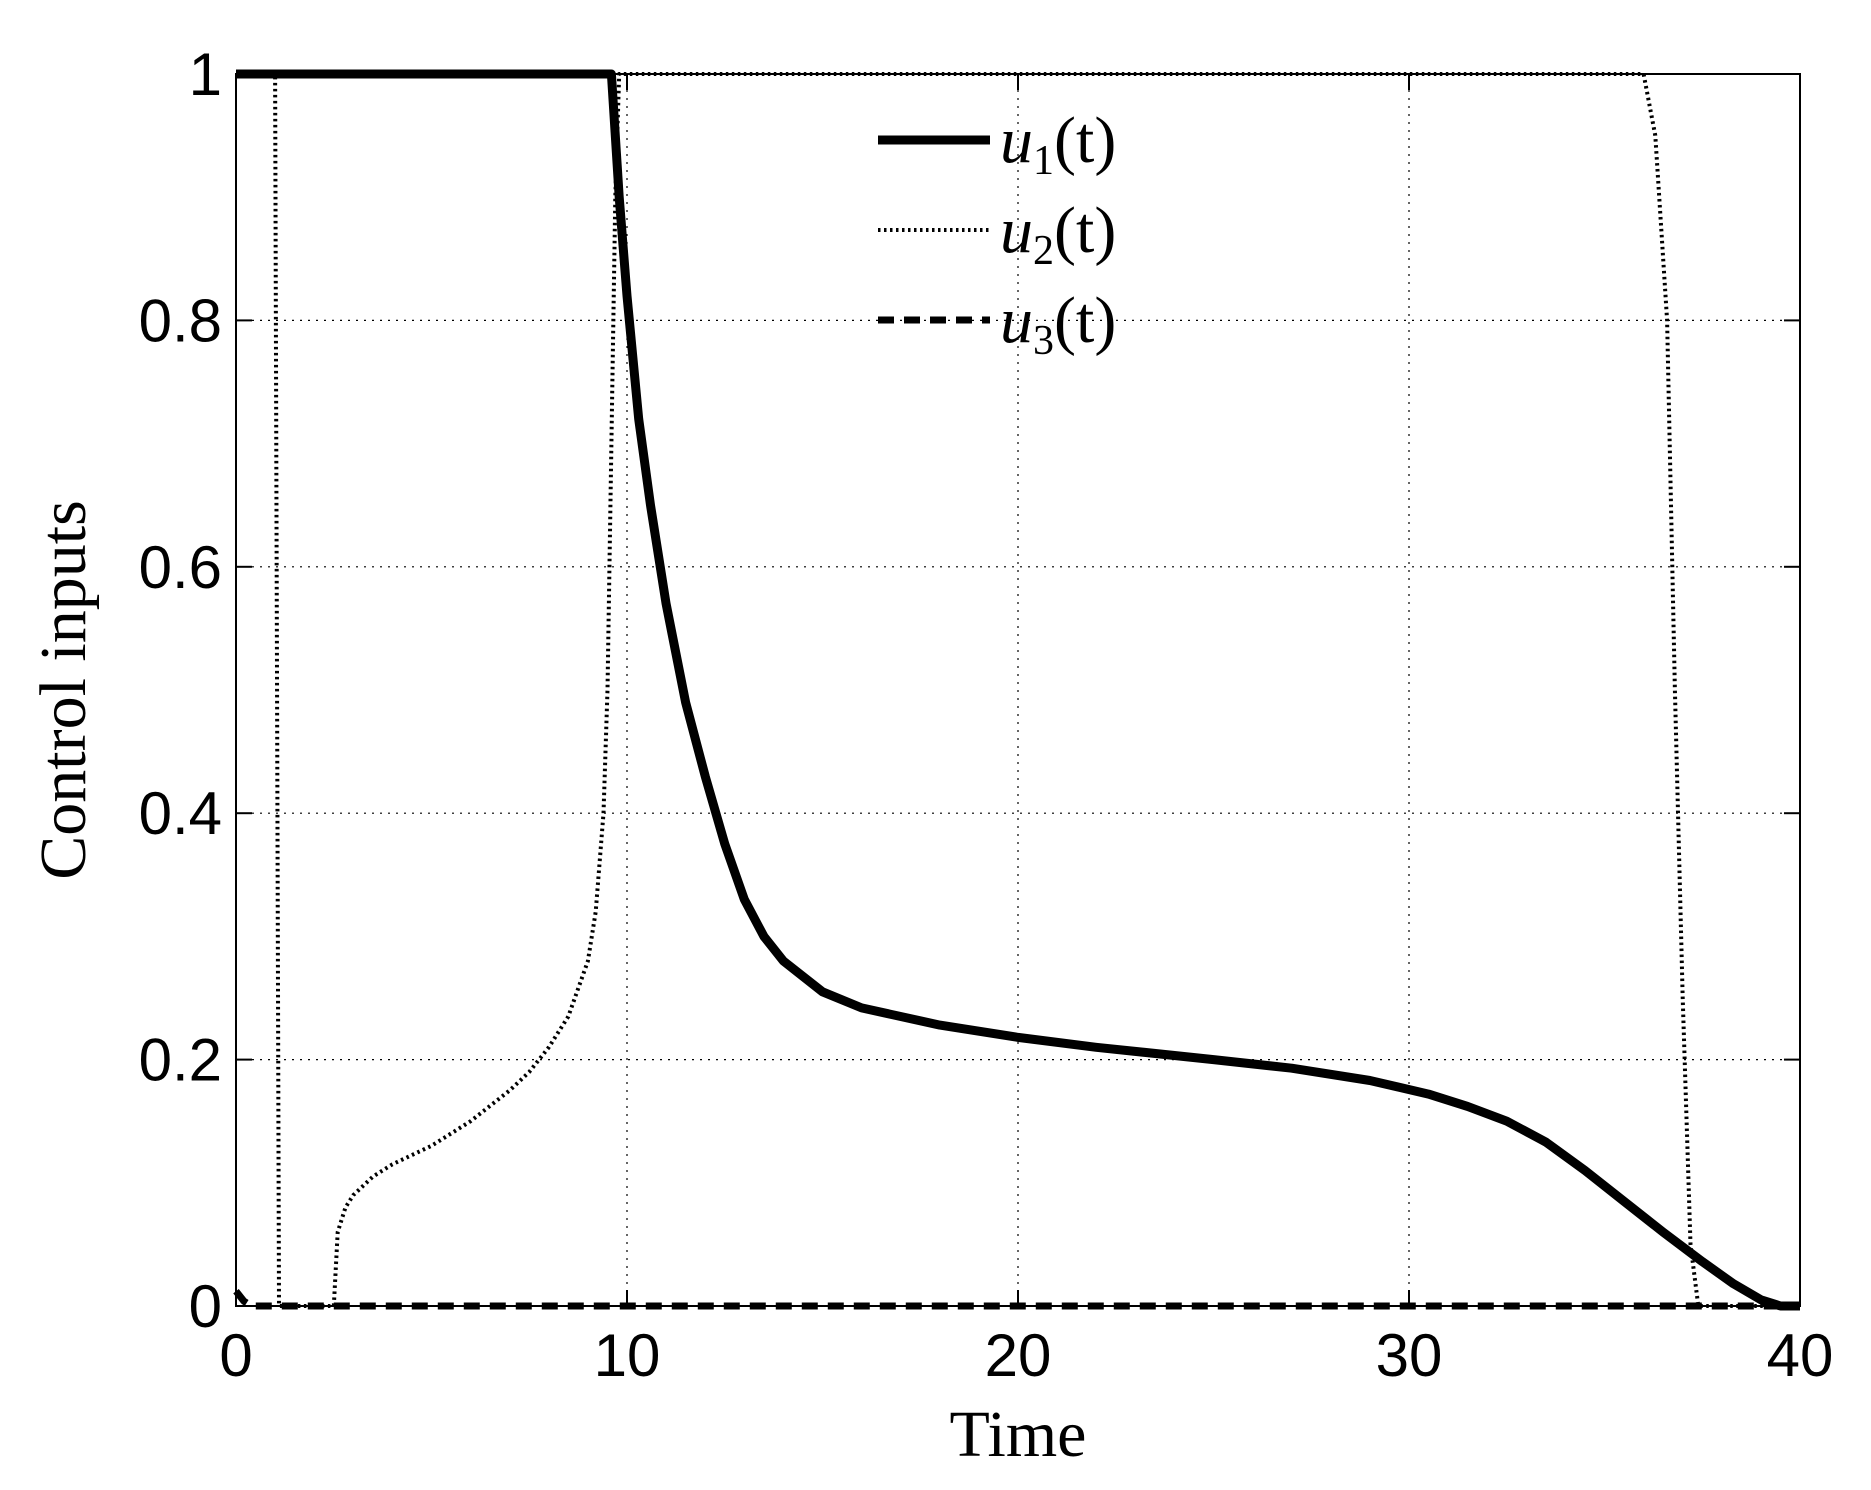  What do you see at coordinates (1058, 144) in the screenshot?
I see `legend-label: u1(t)` at bounding box center [1058, 144].